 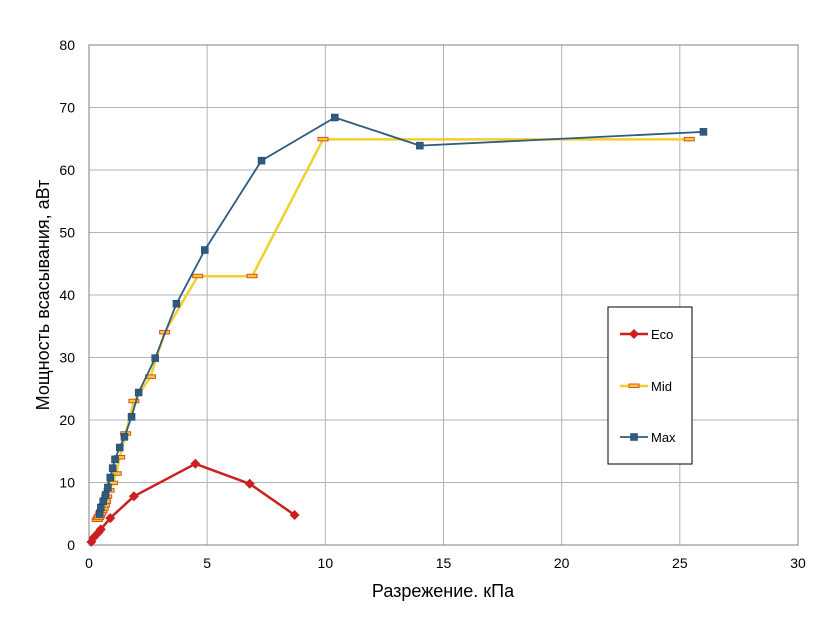 I want to click on y-tick-label: 20, so click(x=67, y=420).